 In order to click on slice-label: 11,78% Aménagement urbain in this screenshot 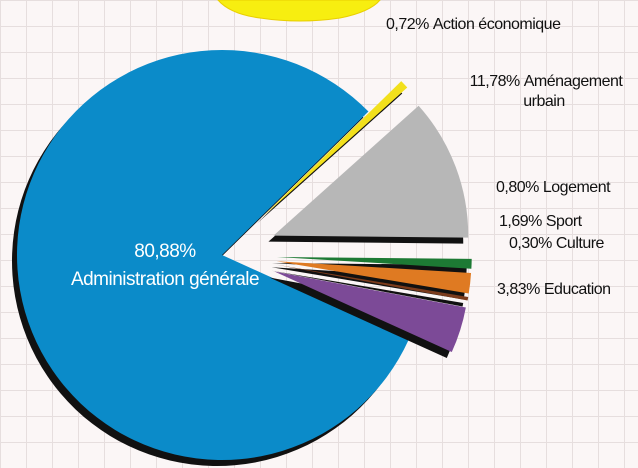, I will do `click(546, 92)`.